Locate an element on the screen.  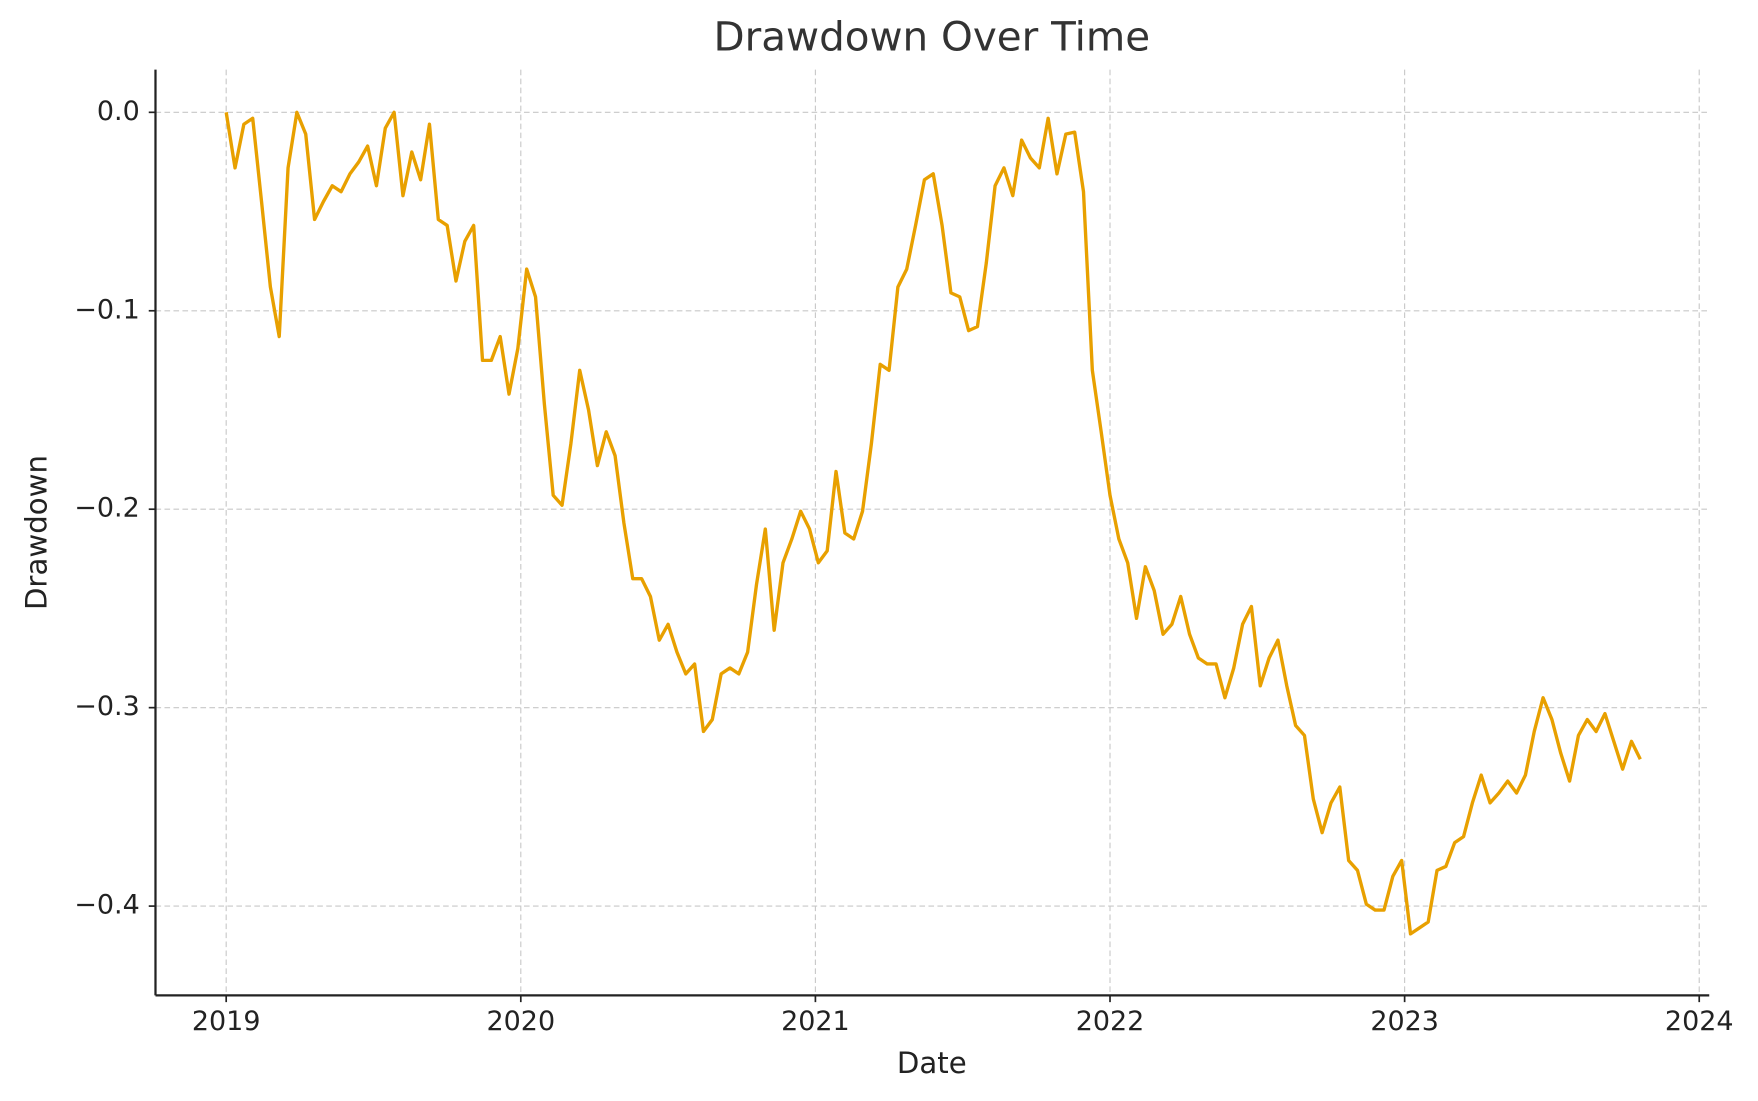
x-tick-label: 2024 is located at coordinates (1699, 1021).